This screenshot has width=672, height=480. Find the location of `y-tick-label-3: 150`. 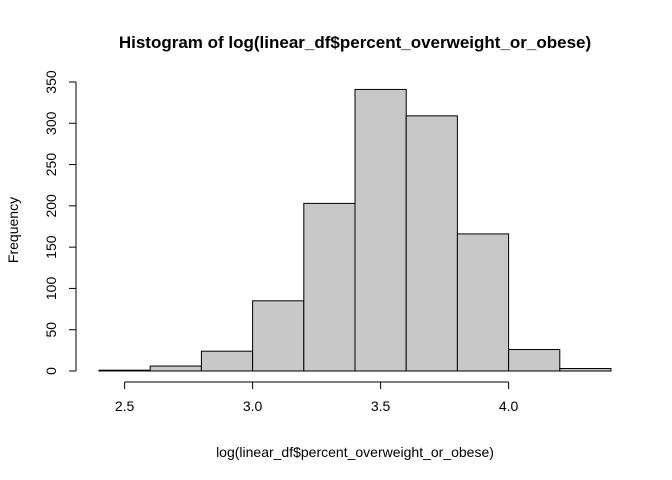

y-tick-label-3: 150 is located at coordinates (51, 247).